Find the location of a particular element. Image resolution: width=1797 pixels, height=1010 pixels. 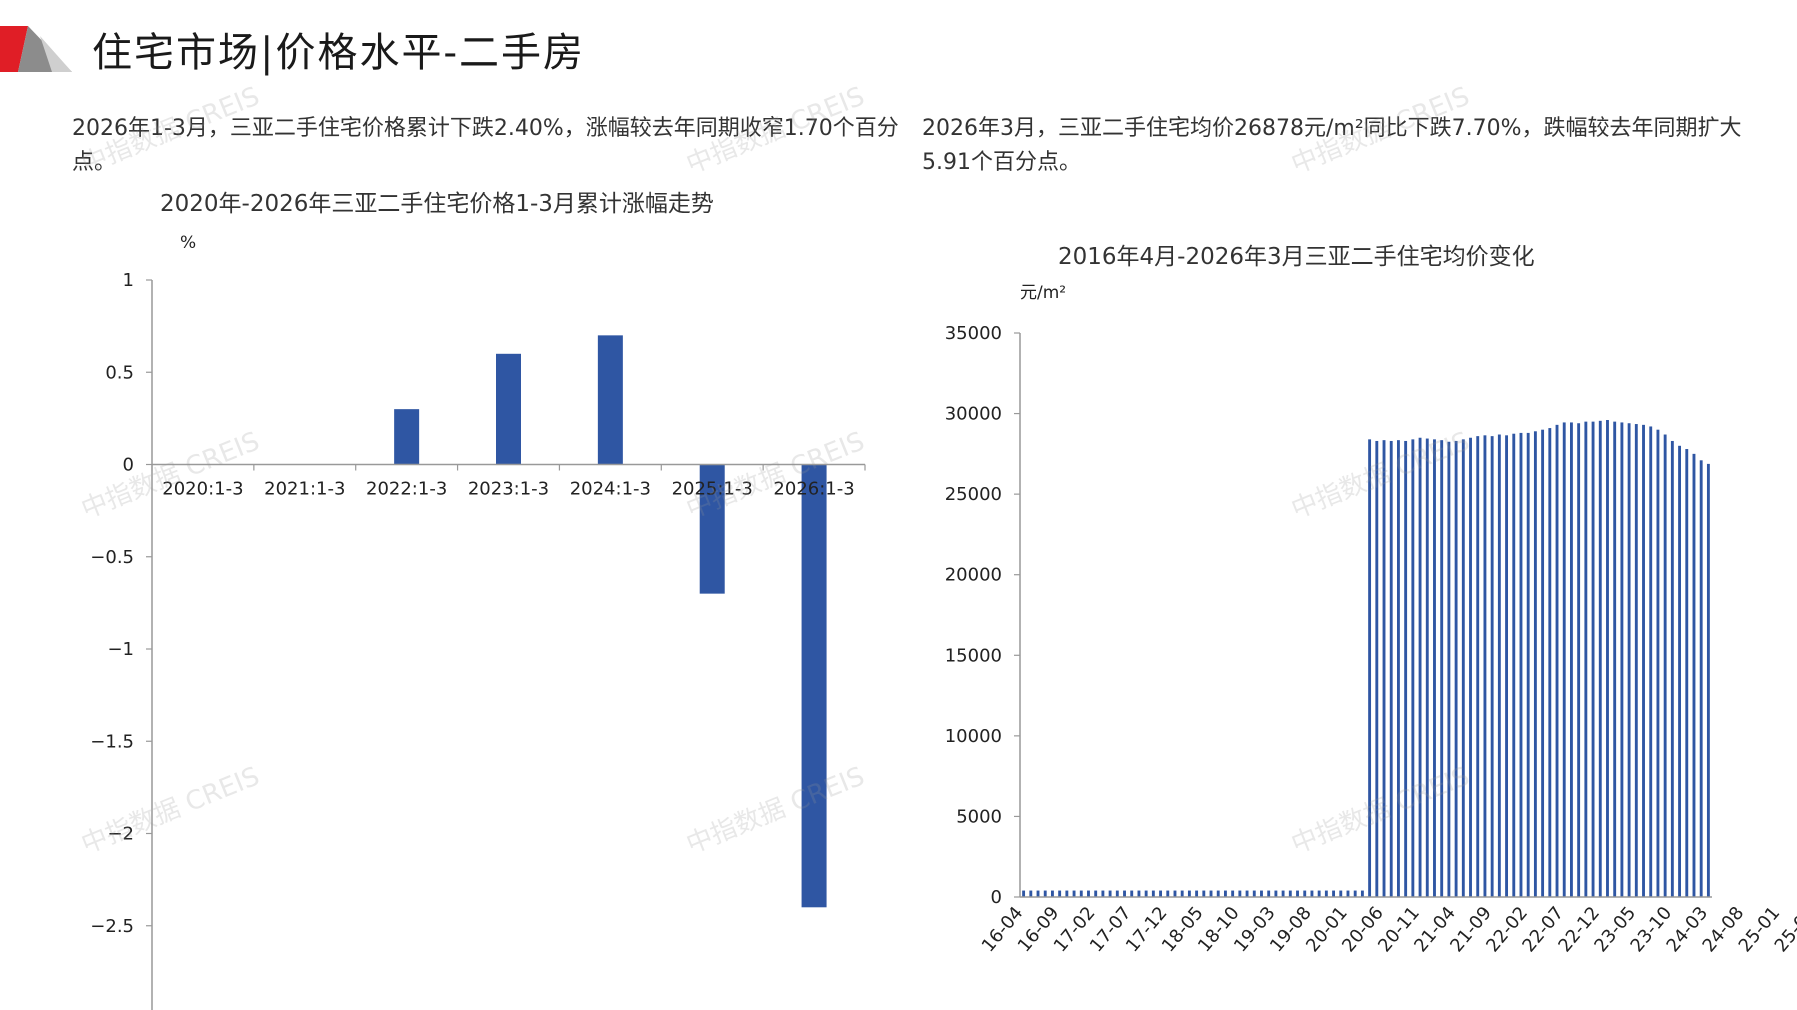

chart-left-y-unit: % is located at coordinates (188, 243).